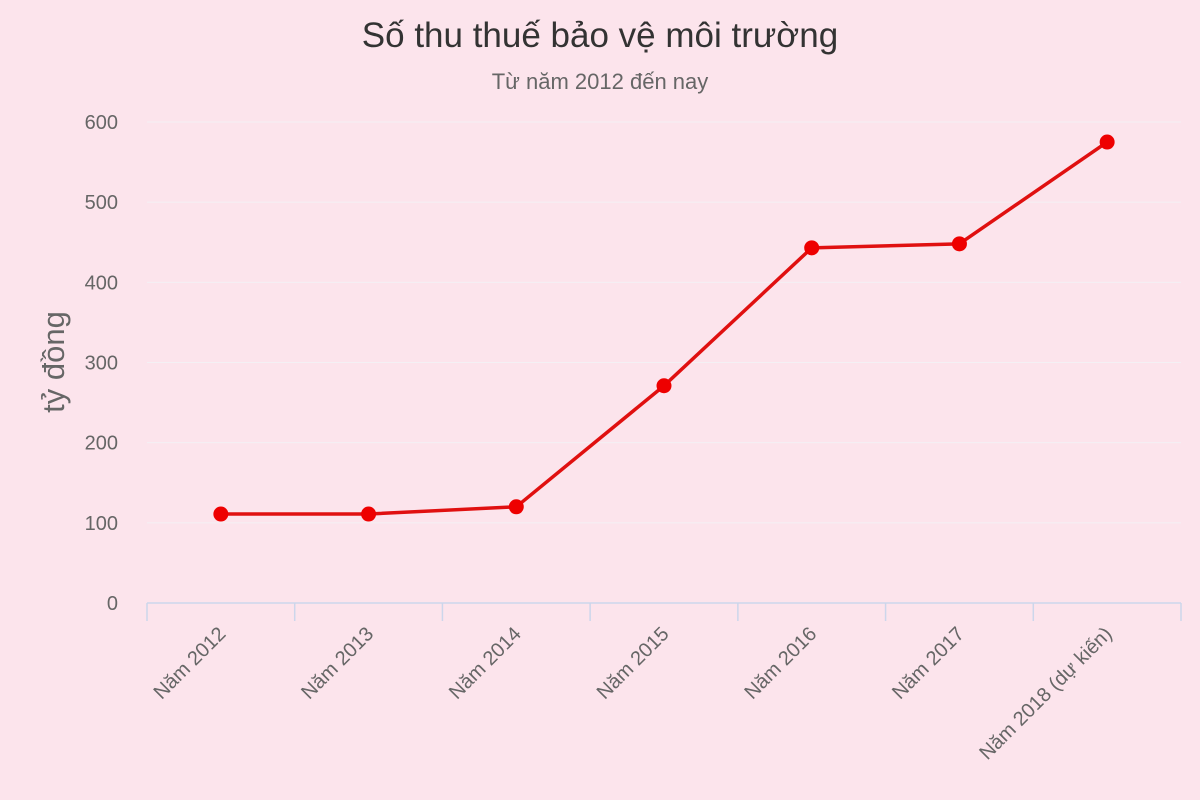 Image resolution: width=1200 pixels, height=800 pixels. I want to click on y-tick-label: 300, so click(101, 364).